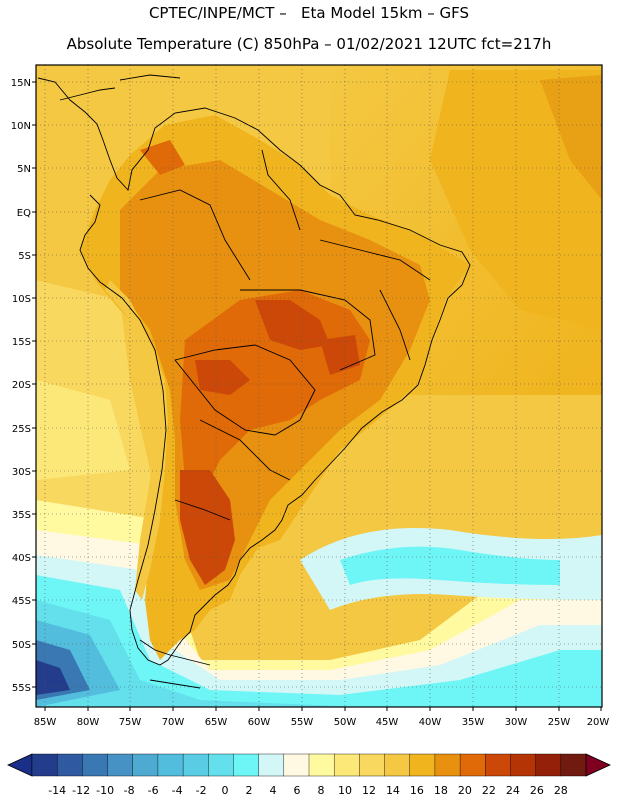 Image resolution: width=618 pixels, height=800 pixels. I want to click on lon-label: 70W, so click(173, 722).